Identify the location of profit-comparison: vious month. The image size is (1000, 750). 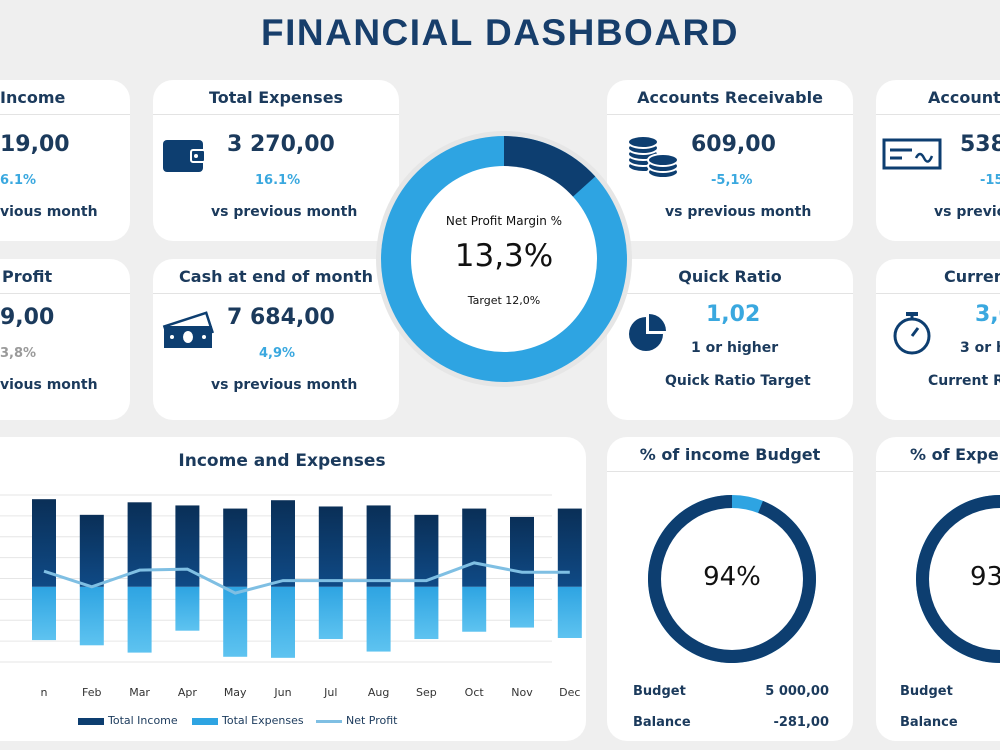
(49, 385).